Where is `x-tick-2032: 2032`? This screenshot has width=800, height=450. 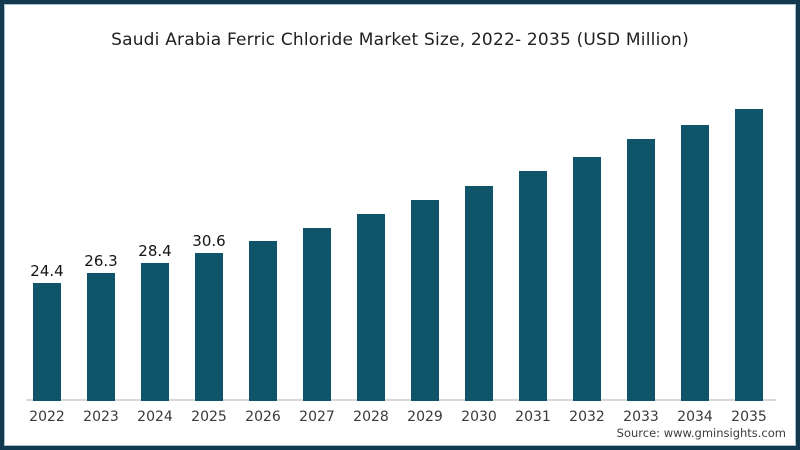
x-tick-2032: 2032 is located at coordinates (587, 417).